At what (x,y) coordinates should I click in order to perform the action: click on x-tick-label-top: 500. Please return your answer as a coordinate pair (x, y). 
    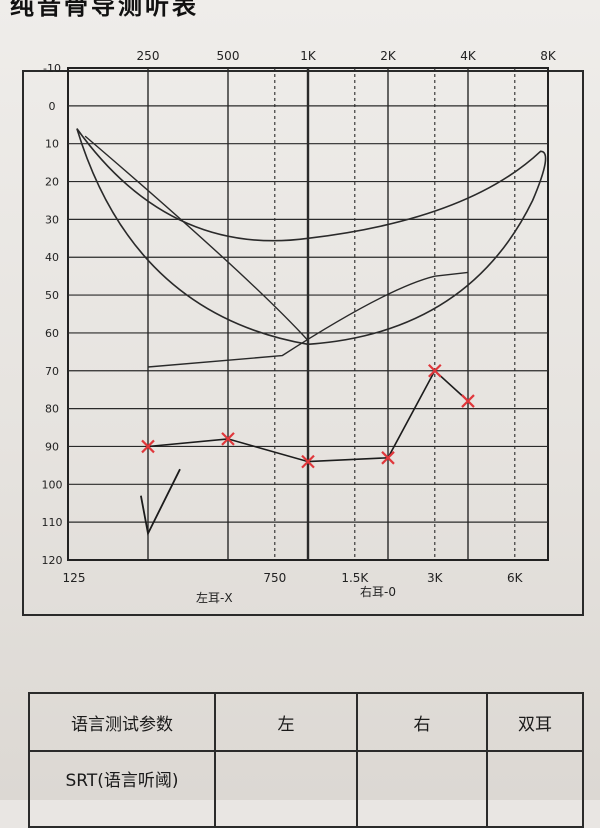
    Looking at the image, I should click on (228, 56).